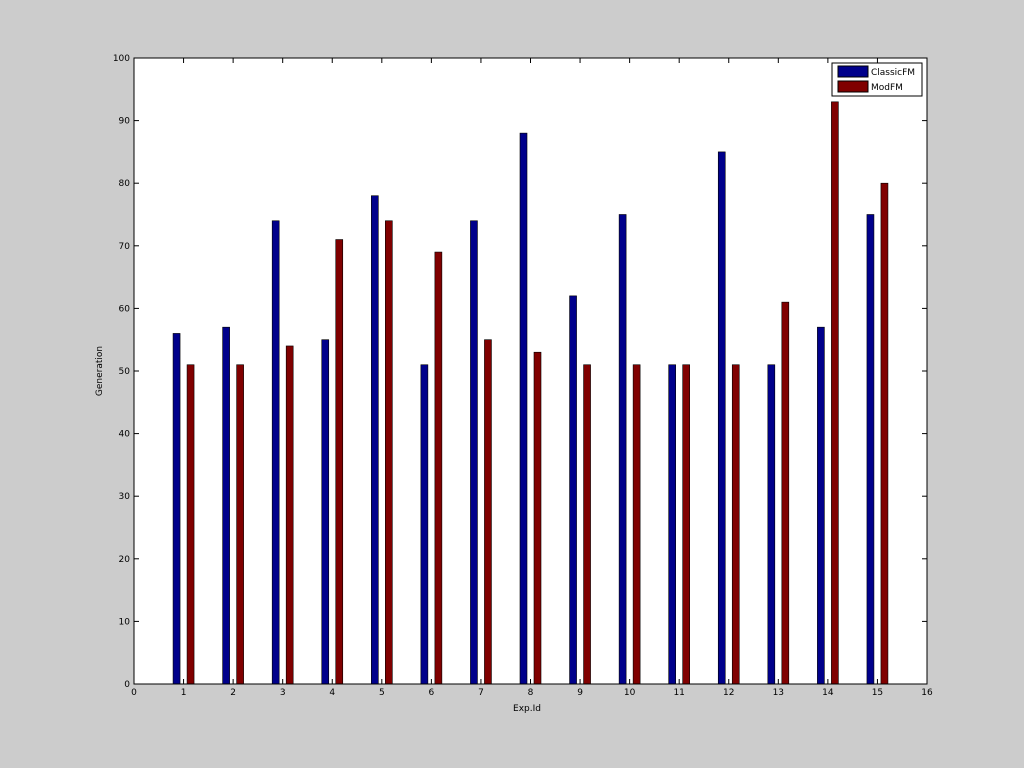  What do you see at coordinates (125, 435) in the screenshot?
I see `y-tick-label: 40` at bounding box center [125, 435].